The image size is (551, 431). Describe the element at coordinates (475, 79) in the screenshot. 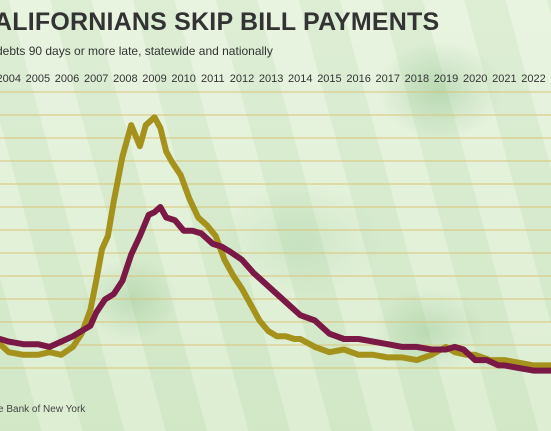

I see `x-tick-label: 2020` at that location.